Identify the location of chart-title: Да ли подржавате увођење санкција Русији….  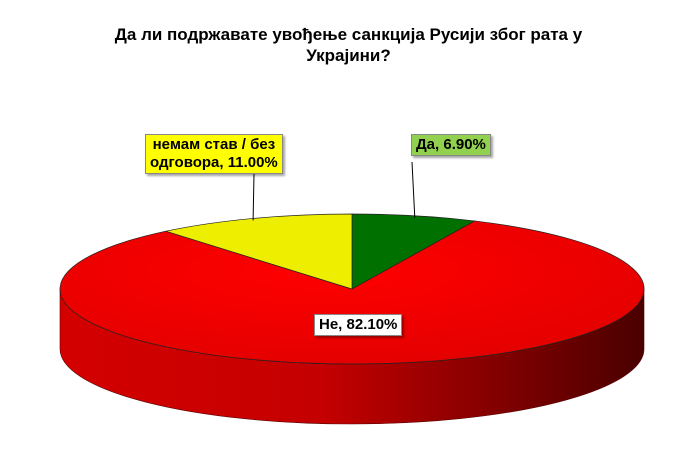
(348, 45).